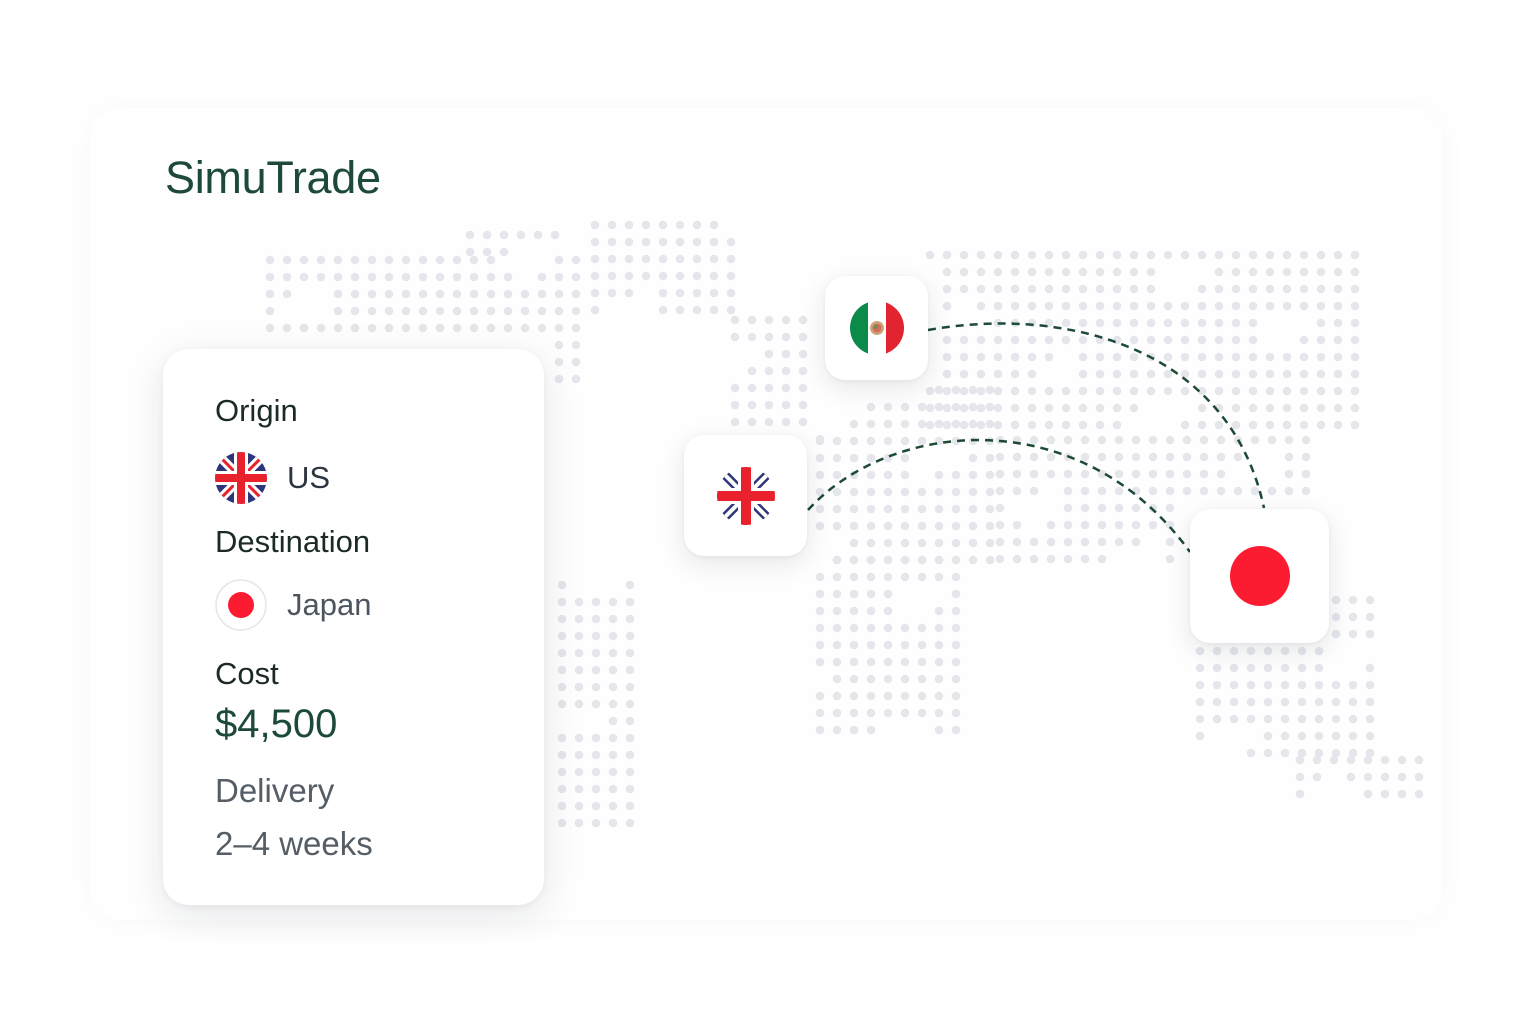  I want to click on delivery-time-value: 2–4 weeks, so click(294, 843).